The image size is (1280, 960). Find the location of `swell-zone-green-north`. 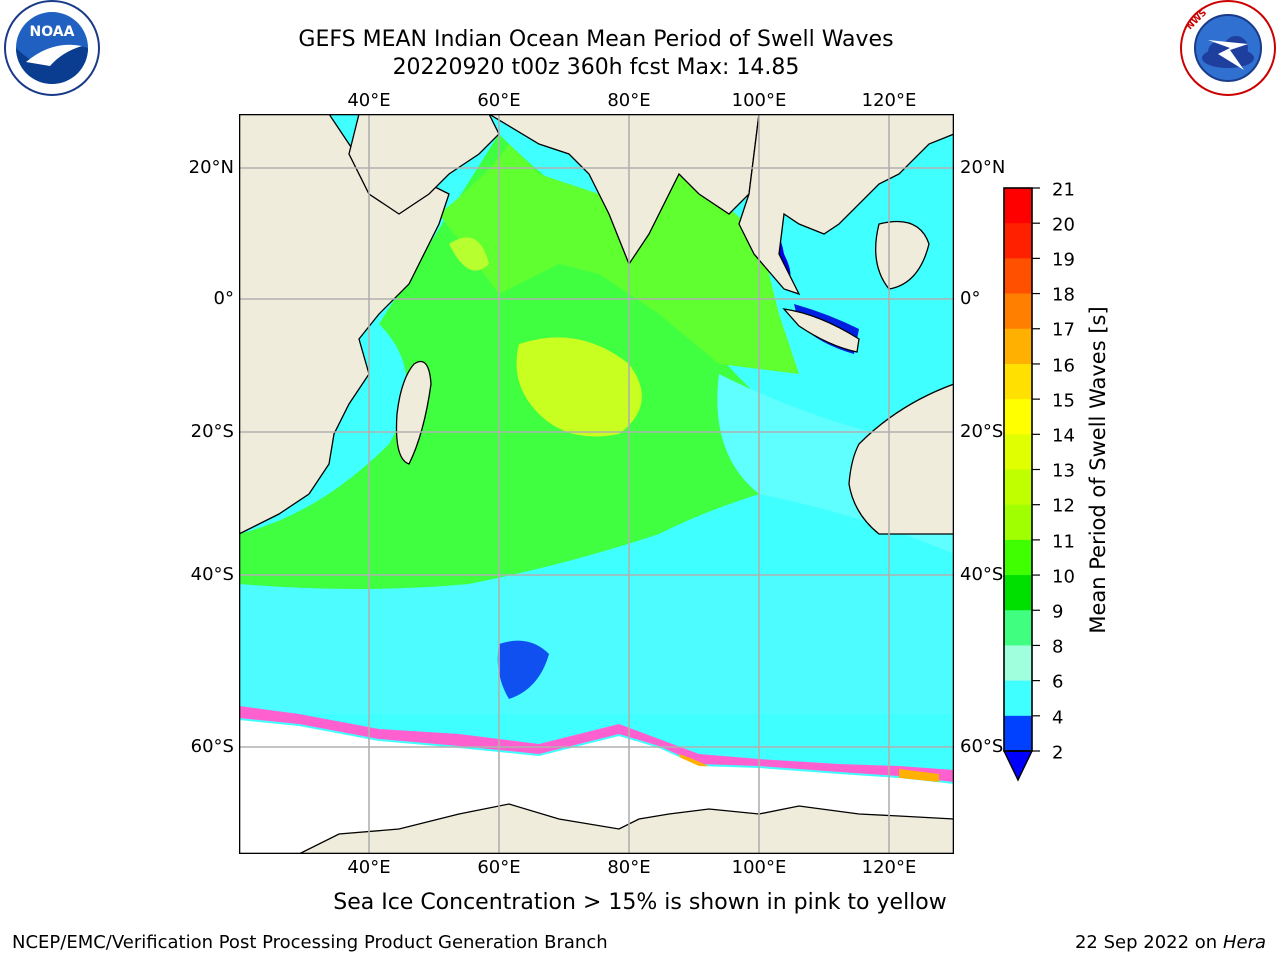

swell-zone-green-north is located at coordinates (619, 259).